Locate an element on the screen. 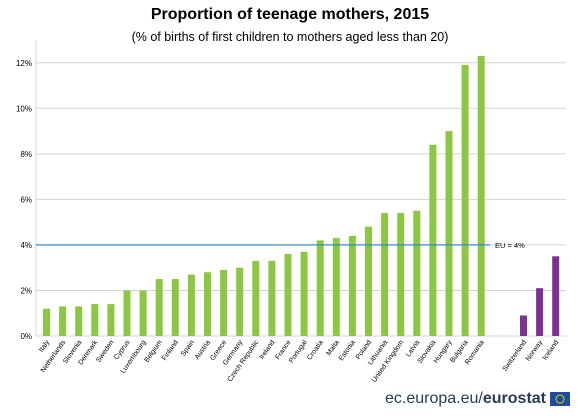  x-tick-label: Finland is located at coordinates (170, 350).